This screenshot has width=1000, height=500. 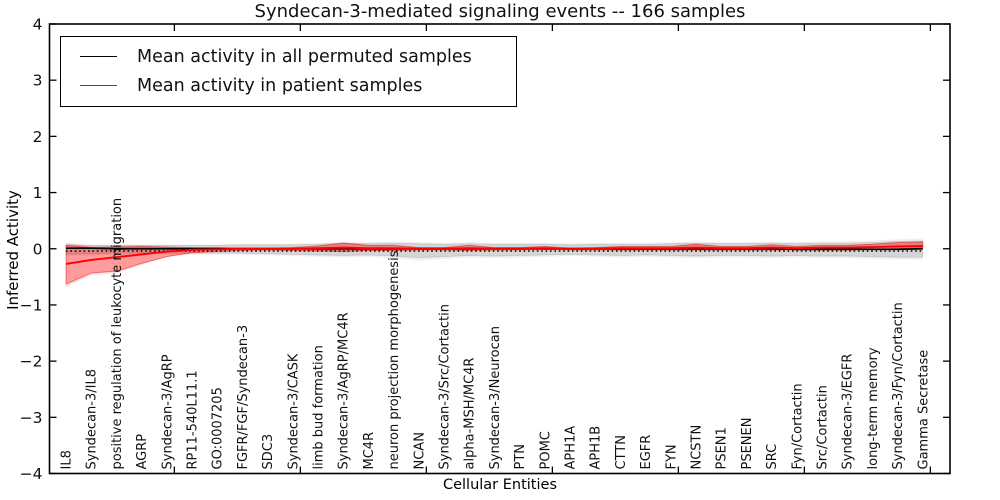 What do you see at coordinates (545, 450) in the screenshot?
I see `x-category-label: POMC` at bounding box center [545, 450].